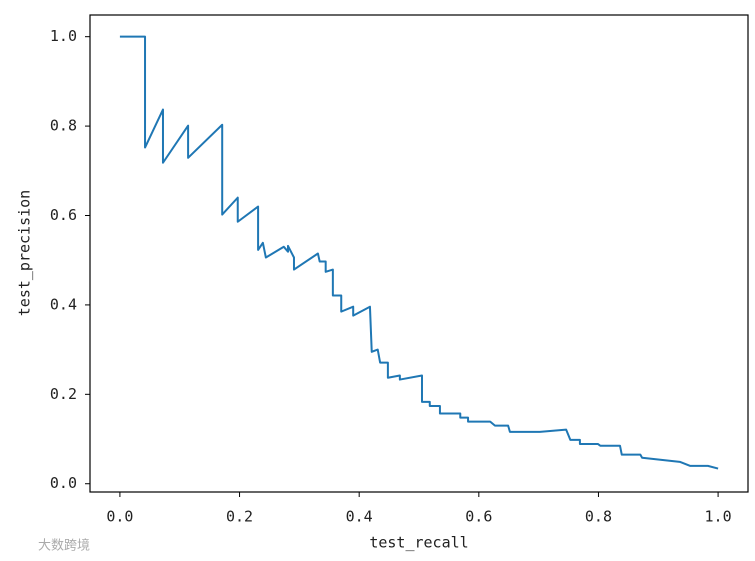 The height and width of the screenshot is (561, 755). Describe the element at coordinates (63, 126) in the screenshot. I see `y-tick-label: 0.8` at that location.